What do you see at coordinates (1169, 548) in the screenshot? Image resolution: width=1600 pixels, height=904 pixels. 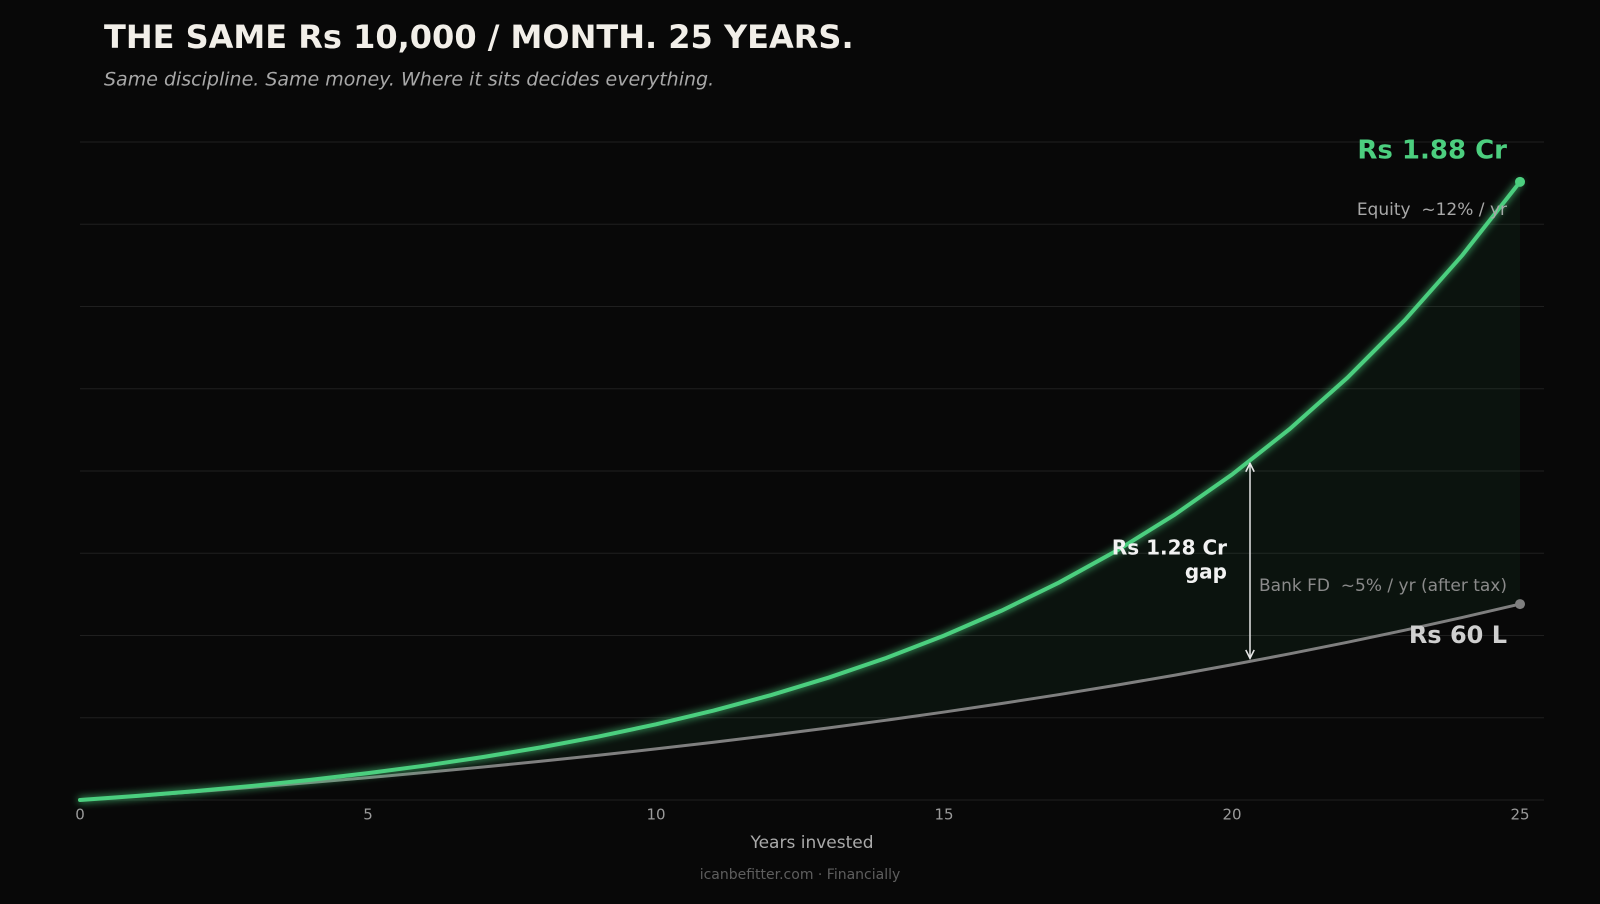 I see `gap-label: Rs 1.28 Cr` at bounding box center [1169, 548].